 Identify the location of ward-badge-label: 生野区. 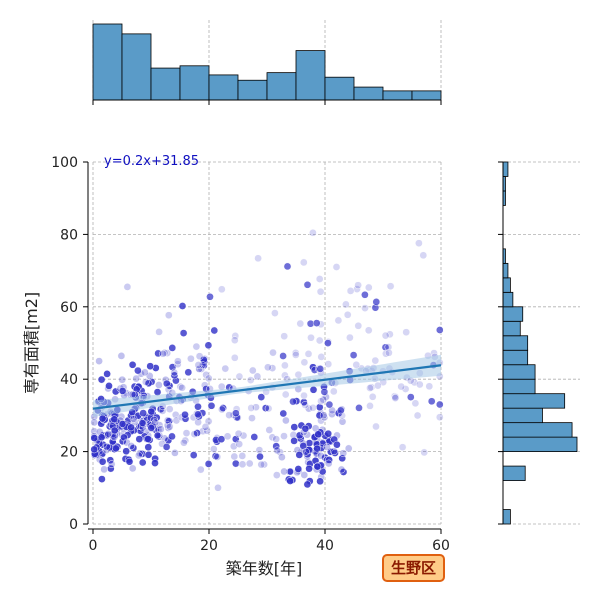
(413, 568).